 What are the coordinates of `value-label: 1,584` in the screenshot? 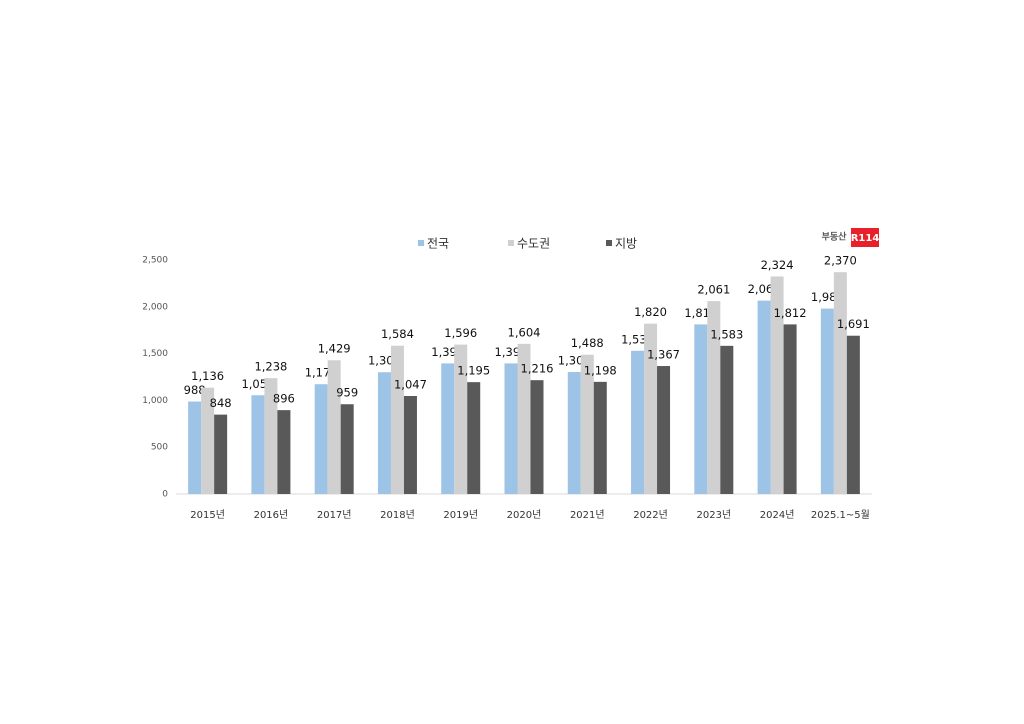 It's located at (397, 334).